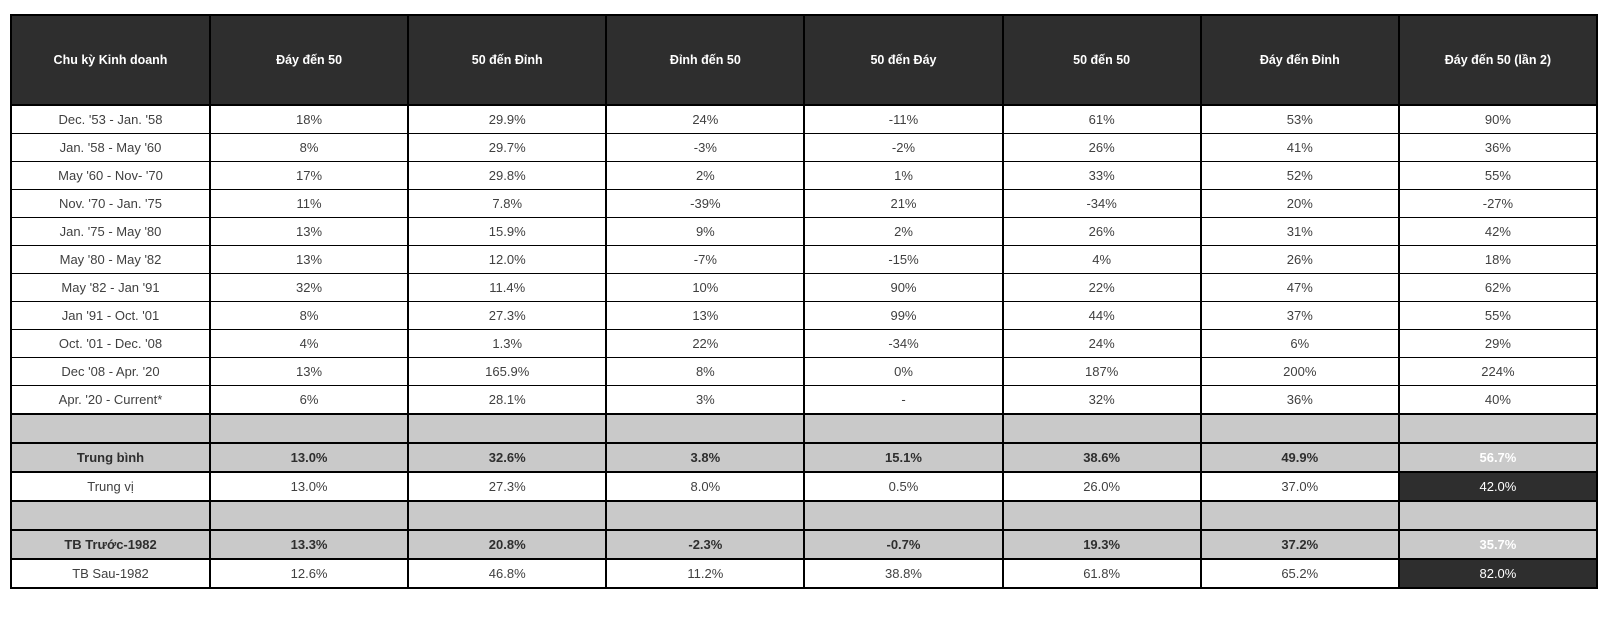  Describe the element at coordinates (1498, 486) in the screenshot. I see `table-cell: 42.0%` at that location.